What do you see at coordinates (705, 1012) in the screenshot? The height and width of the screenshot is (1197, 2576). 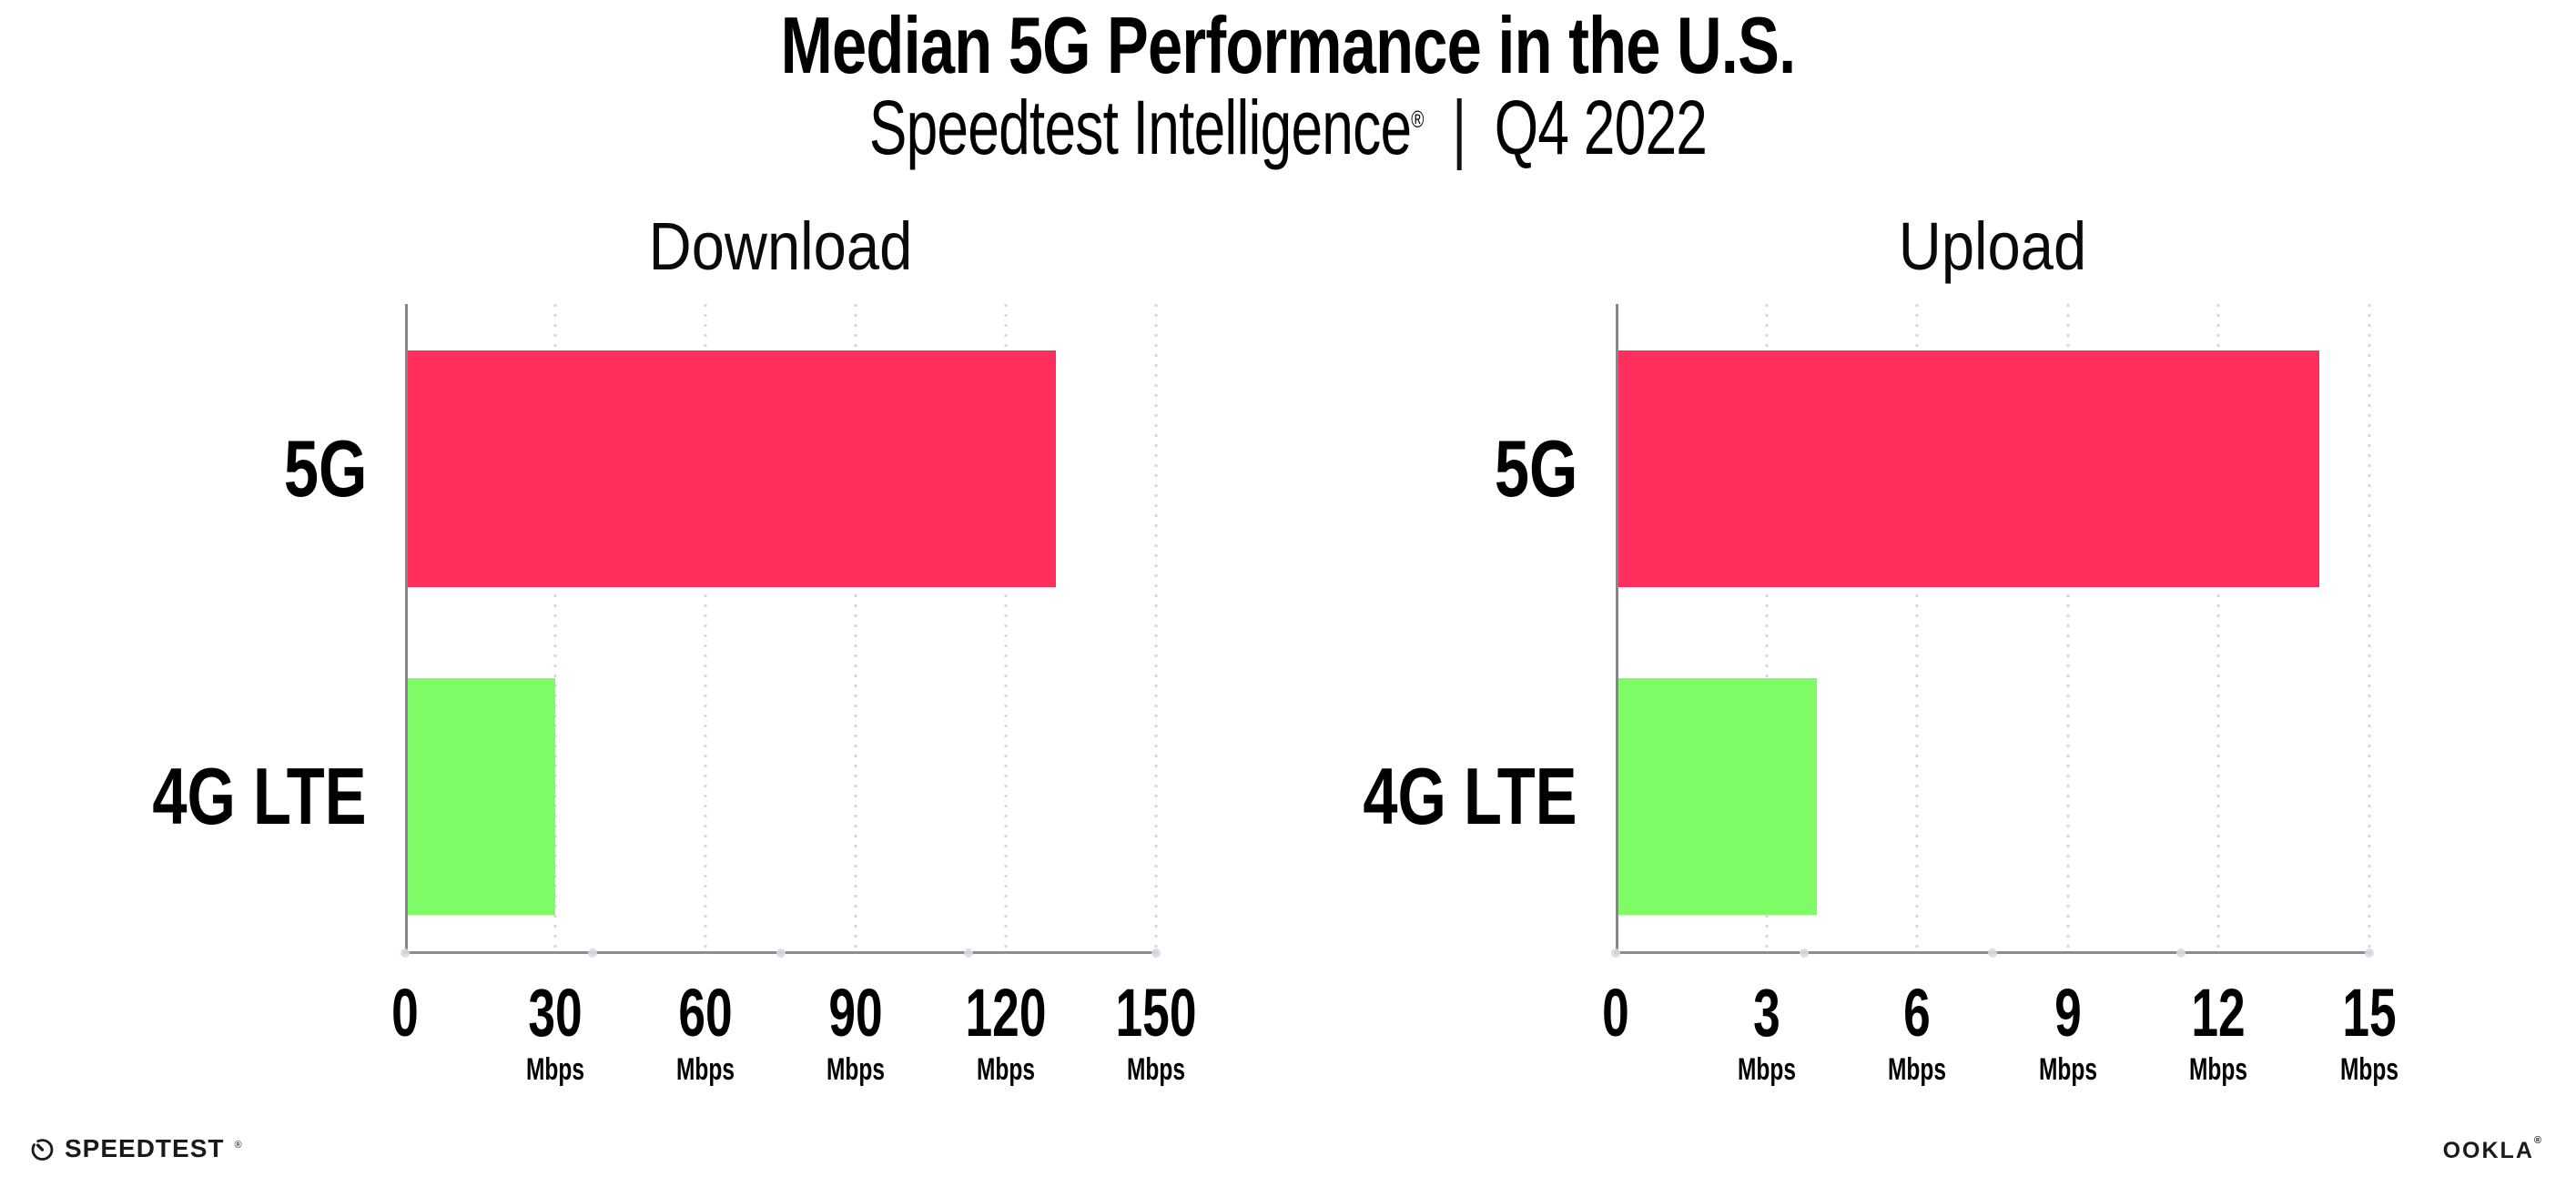 I see `x-tick-value: 60` at bounding box center [705, 1012].